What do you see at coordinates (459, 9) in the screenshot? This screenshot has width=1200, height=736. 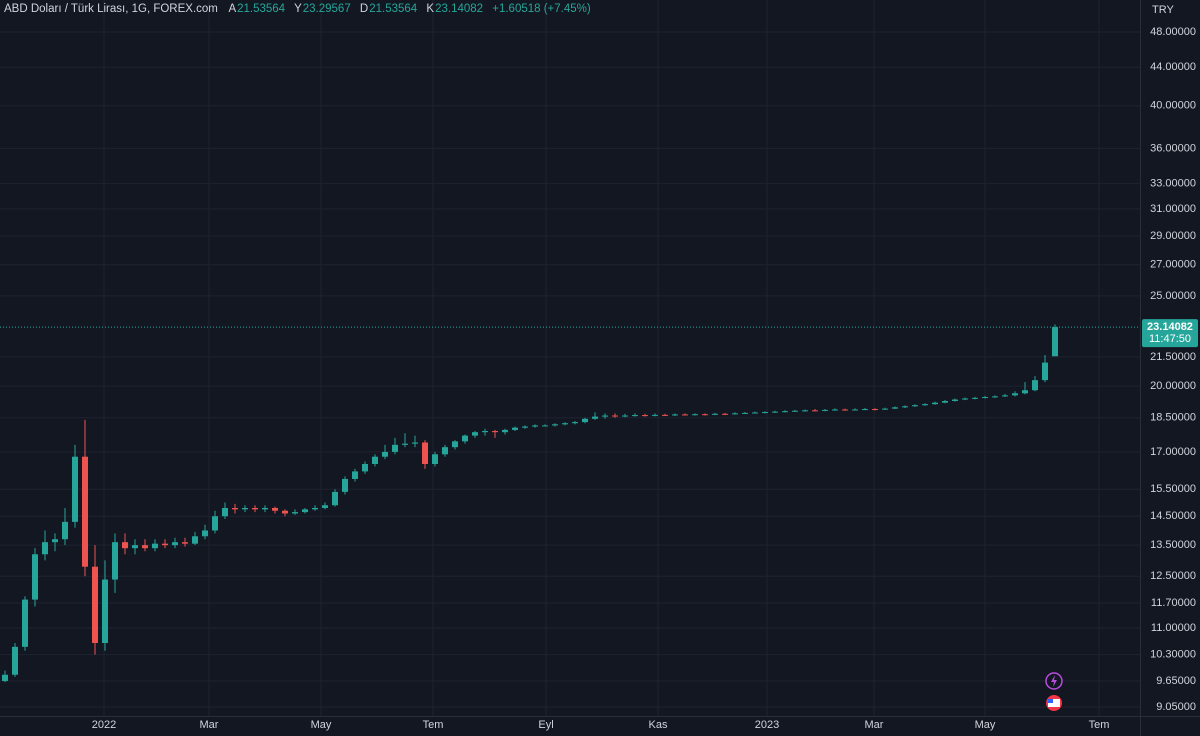 I see `close-value: 23.14082` at bounding box center [459, 9].